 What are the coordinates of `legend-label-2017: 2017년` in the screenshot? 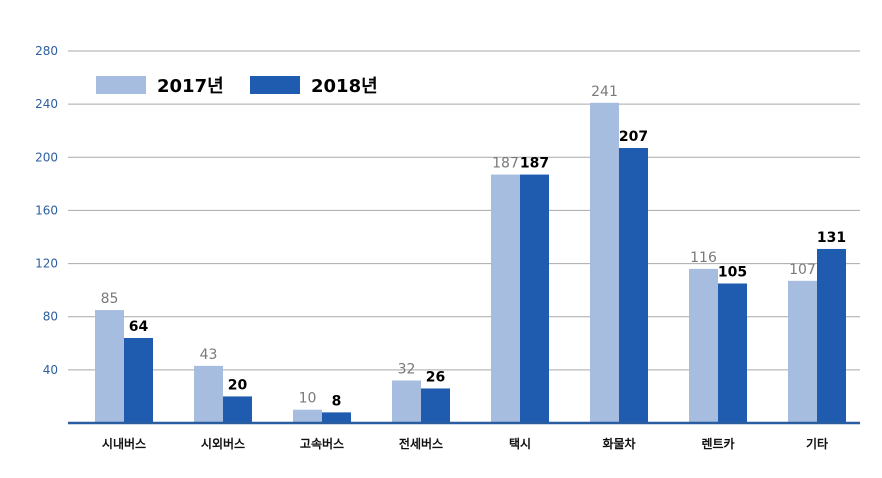 It's located at (190, 86).